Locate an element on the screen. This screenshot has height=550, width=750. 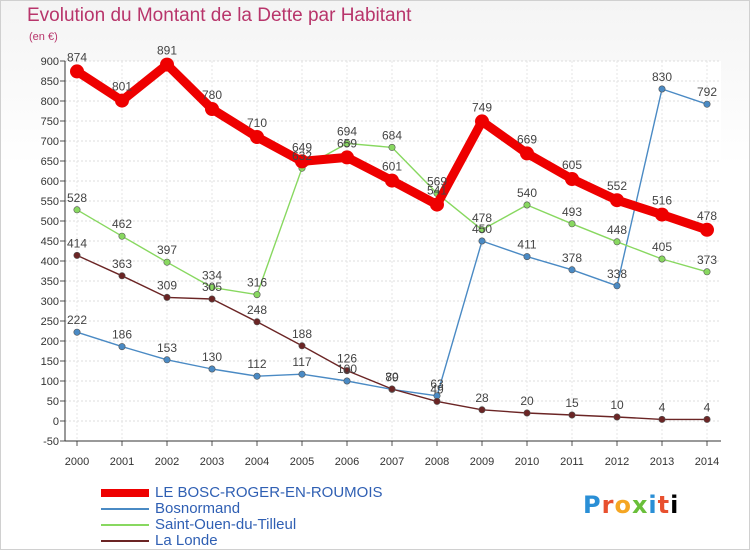
data-label: 20 is located at coordinates (527, 401).